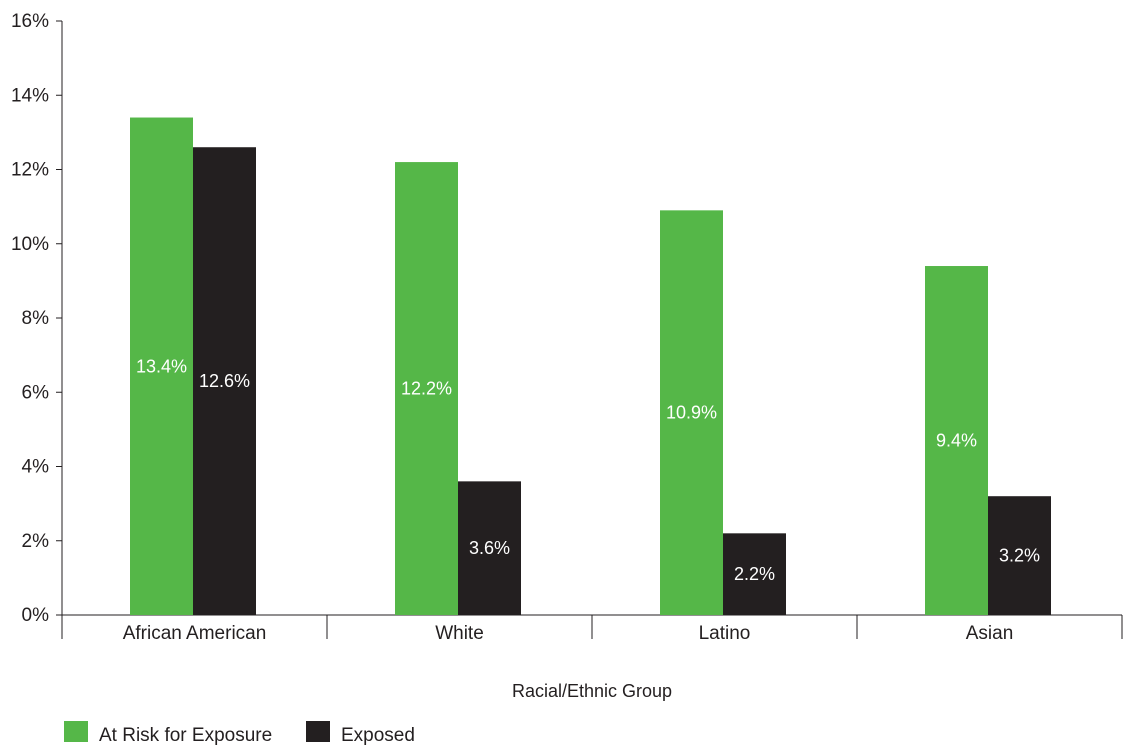 The image size is (1128, 747). I want to click on legend-label: At Risk for Exposure, so click(185, 735).